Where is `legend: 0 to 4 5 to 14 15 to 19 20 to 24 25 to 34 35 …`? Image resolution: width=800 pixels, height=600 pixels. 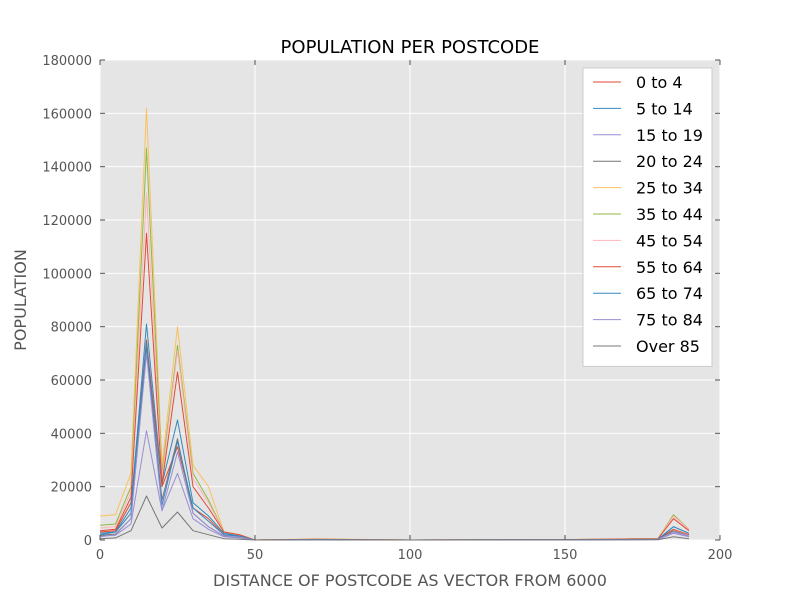 legend: 0 to 4 5 to 14 15 to 19 20 to 24 25 to 34 35 … is located at coordinates (647, 217).